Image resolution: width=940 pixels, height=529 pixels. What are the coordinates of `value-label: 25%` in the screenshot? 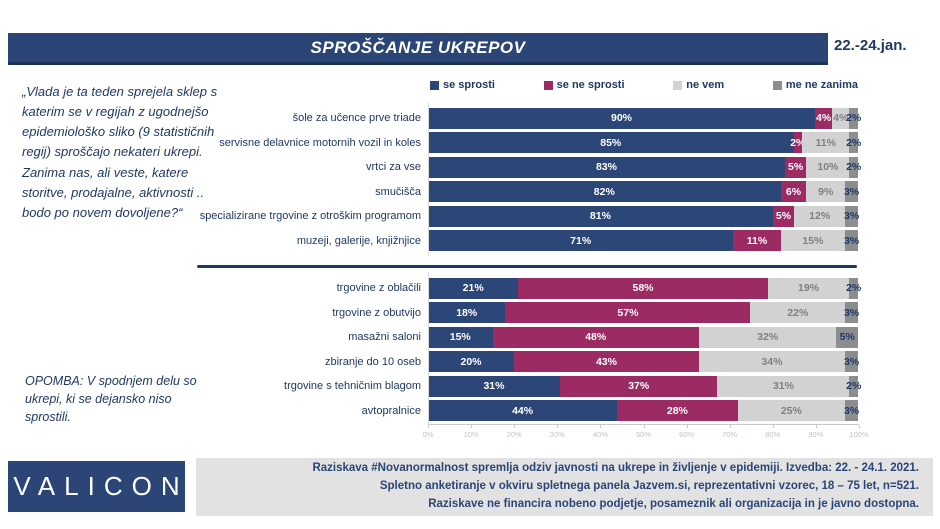 It's located at (791, 410).